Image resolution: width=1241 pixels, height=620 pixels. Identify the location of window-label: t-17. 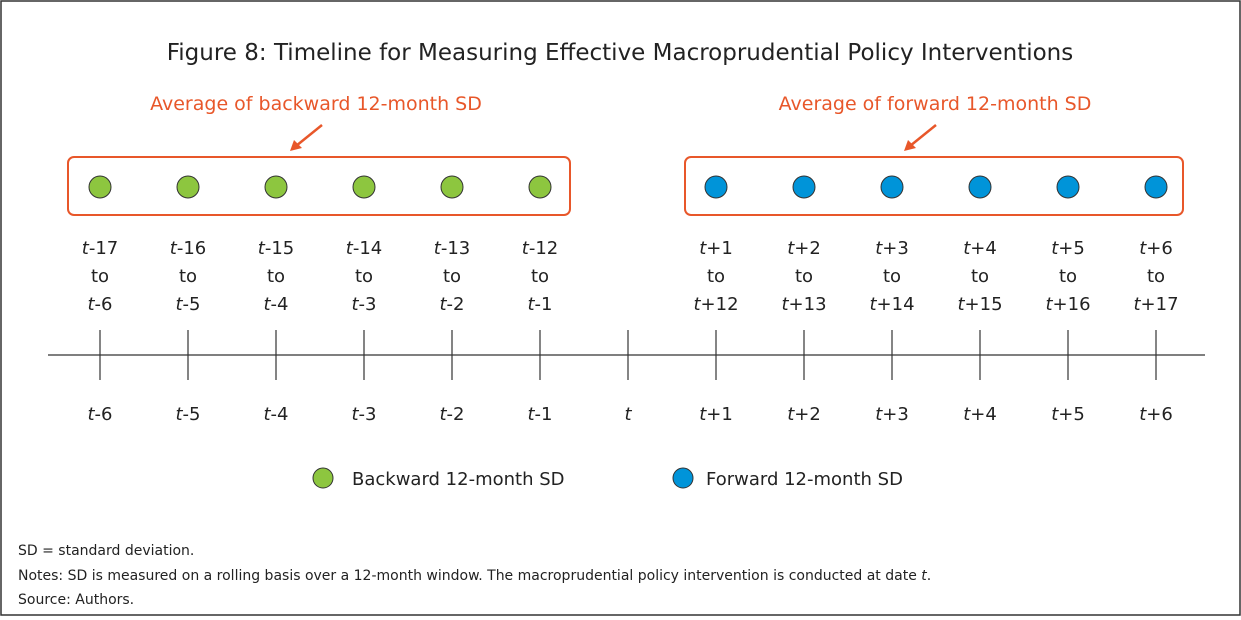
(100, 248).